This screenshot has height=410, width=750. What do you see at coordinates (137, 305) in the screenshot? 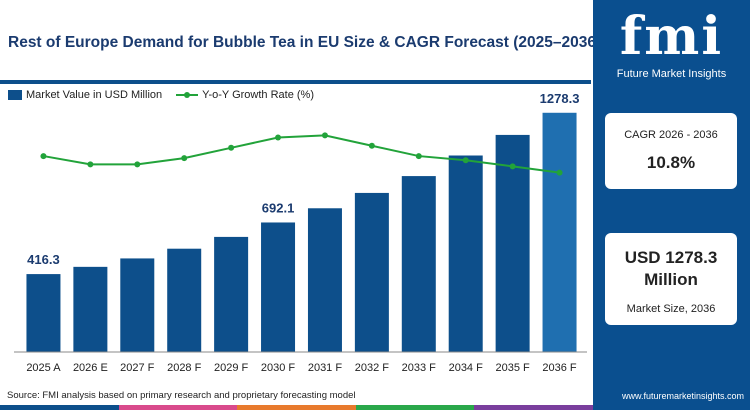
I see `bar-2027-f` at bounding box center [137, 305].